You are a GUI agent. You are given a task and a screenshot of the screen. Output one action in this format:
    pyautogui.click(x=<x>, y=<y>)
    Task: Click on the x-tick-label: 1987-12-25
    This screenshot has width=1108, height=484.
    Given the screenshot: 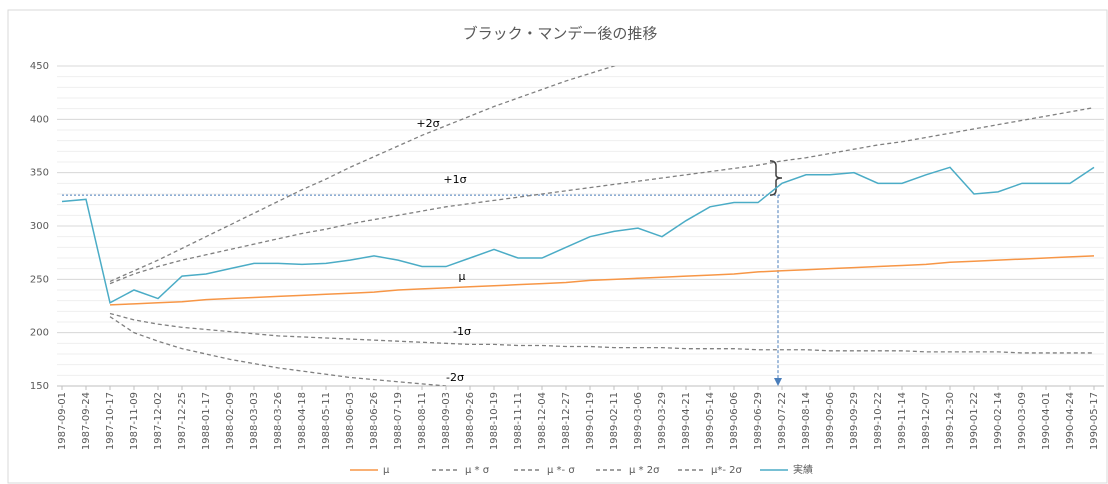 What is the action you would take?
    pyautogui.click(x=182, y=421)
    